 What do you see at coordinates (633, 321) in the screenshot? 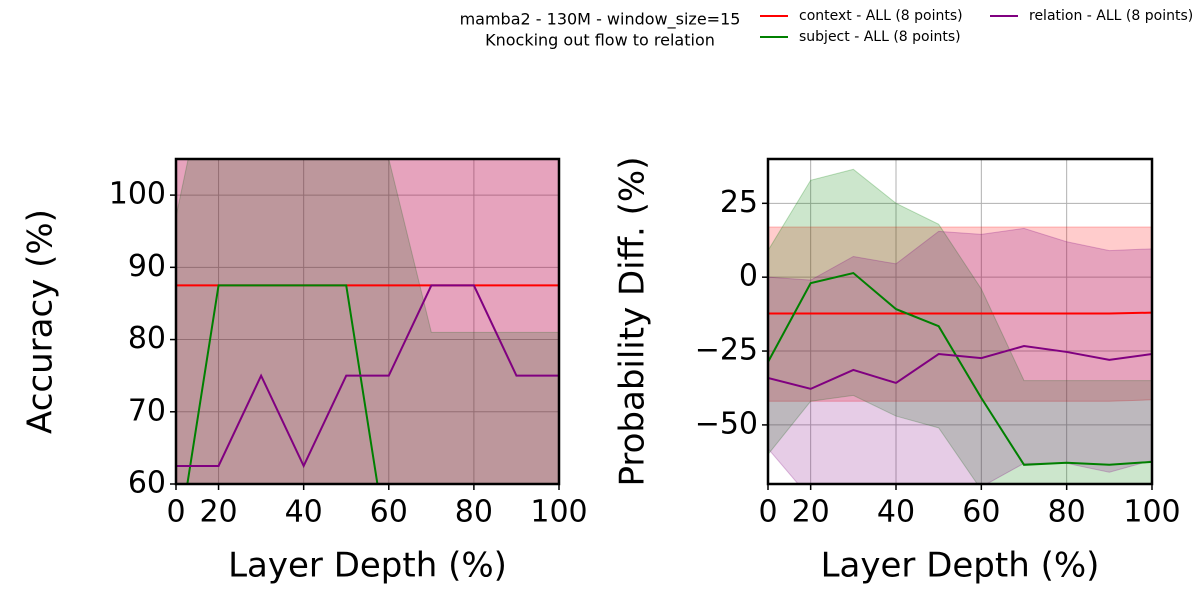
I see `y-axis-label: Probability Diff. (%)` at bounding box center [633, 321].